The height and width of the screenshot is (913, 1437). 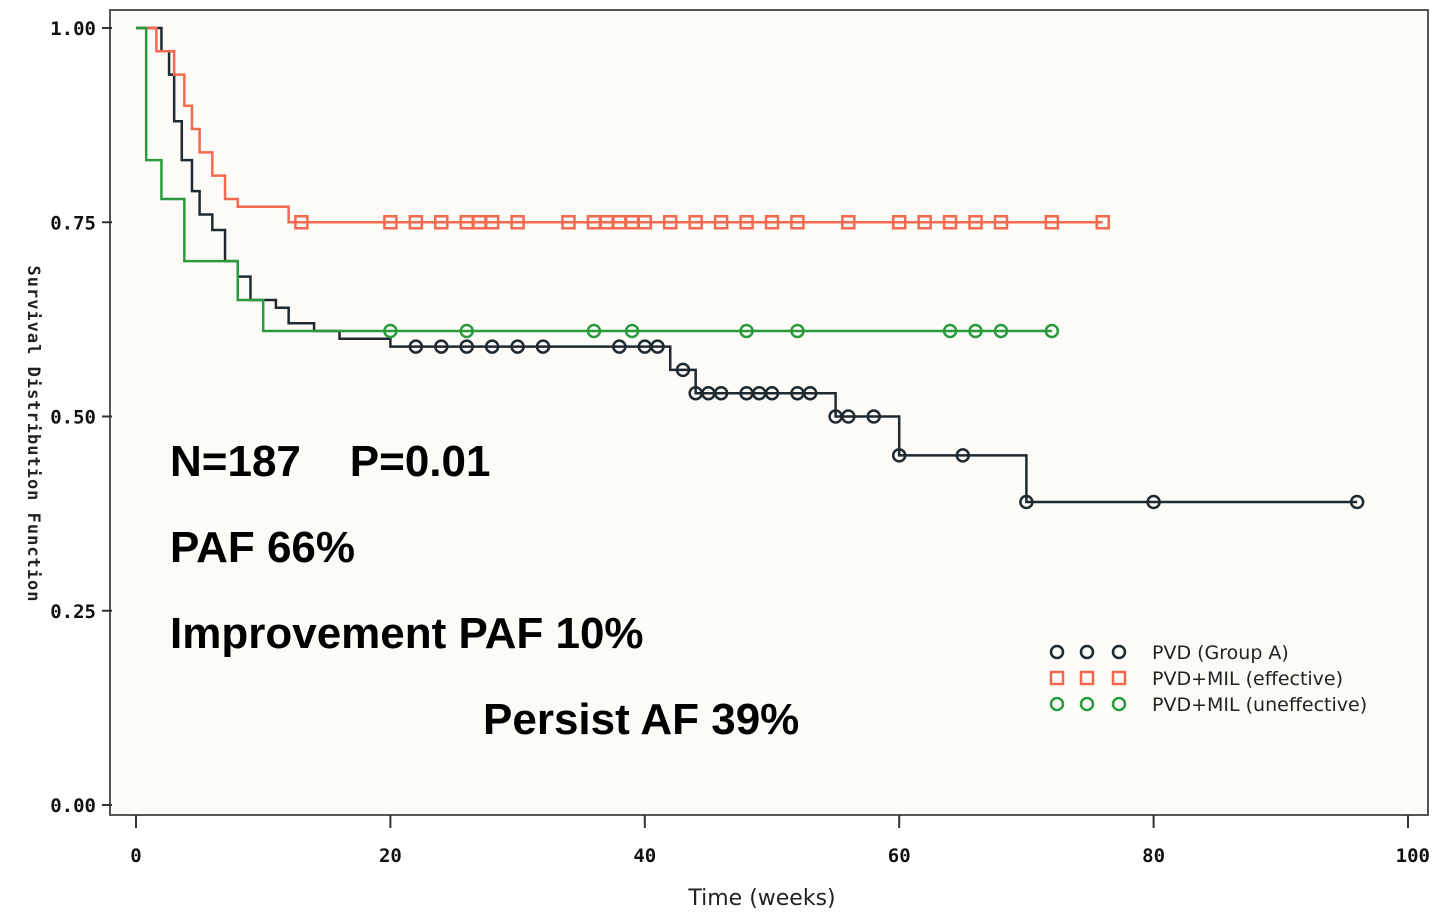 I want to click on x-tick-label: 60, so click(x=899, y=856).